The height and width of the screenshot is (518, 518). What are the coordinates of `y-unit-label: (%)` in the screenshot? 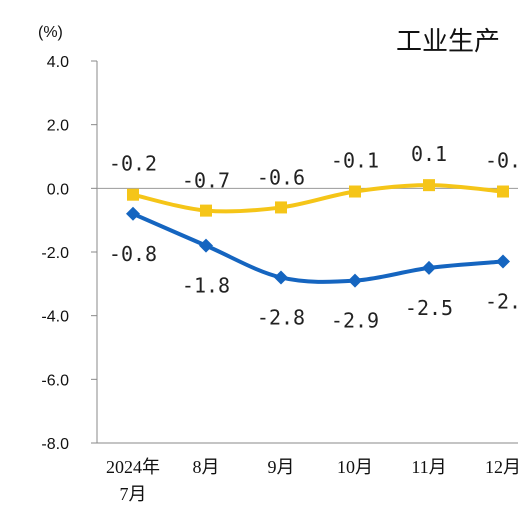 It's located at (50, 32).